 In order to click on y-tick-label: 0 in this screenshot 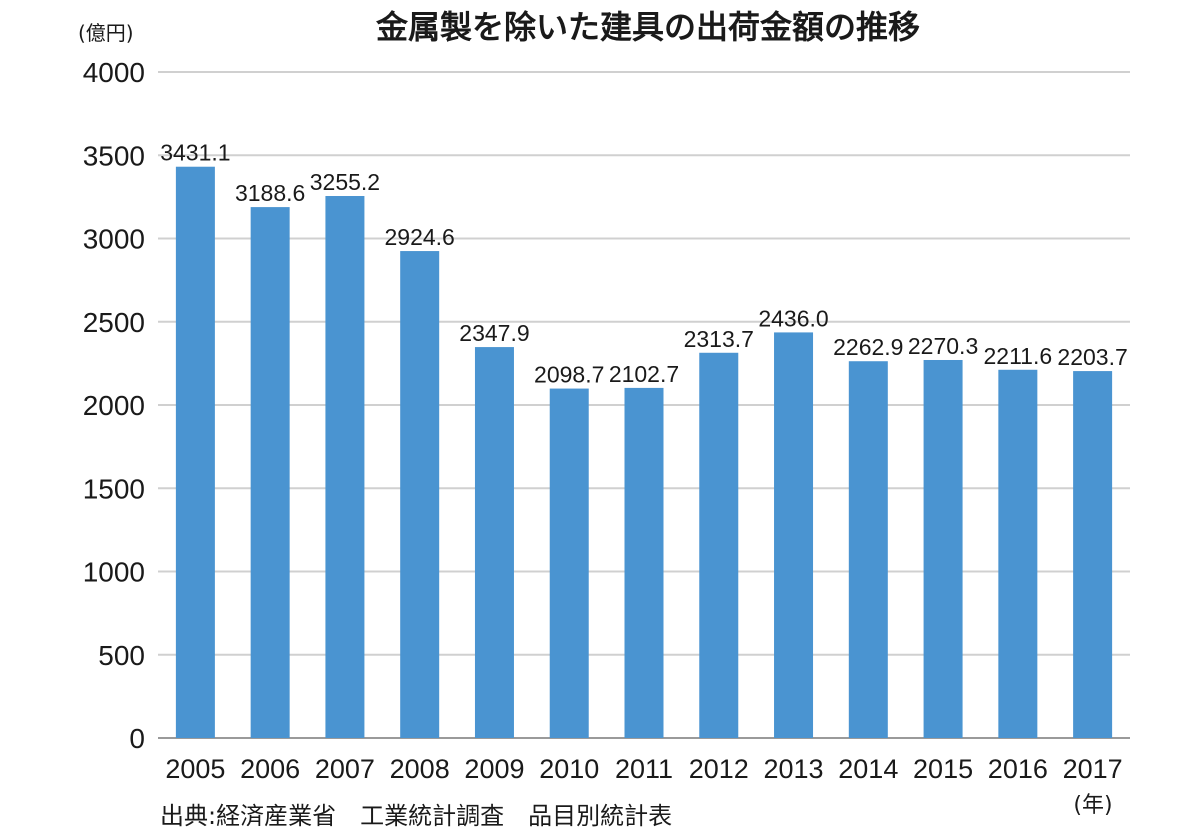, I will do `click(137, 738)`.